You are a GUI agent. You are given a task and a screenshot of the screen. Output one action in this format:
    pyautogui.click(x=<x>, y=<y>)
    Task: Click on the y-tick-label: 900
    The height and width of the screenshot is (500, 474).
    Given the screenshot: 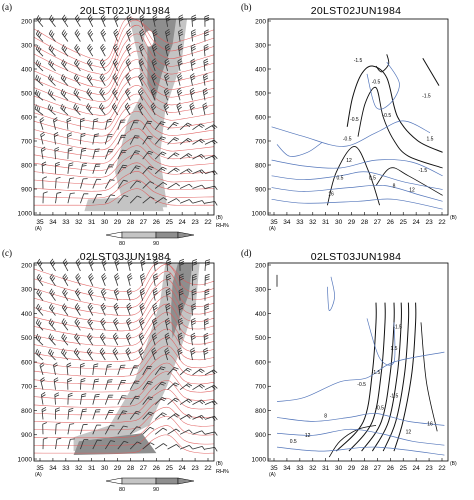 What is the action you would take?
    pyautogui.click(x=260, y=435)
    